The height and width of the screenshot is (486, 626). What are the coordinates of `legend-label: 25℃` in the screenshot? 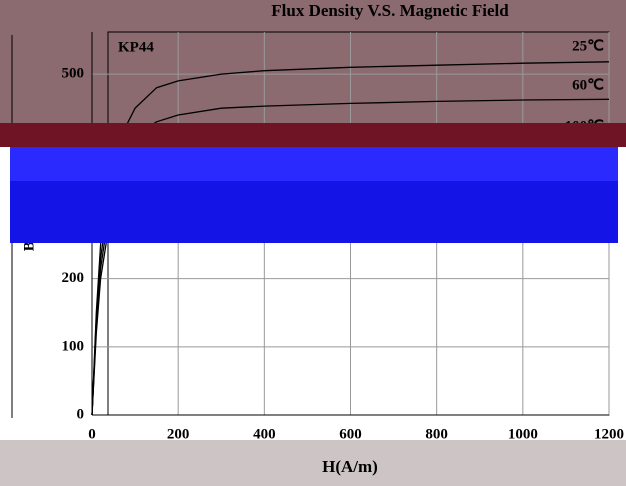 It's located at (588, 46).